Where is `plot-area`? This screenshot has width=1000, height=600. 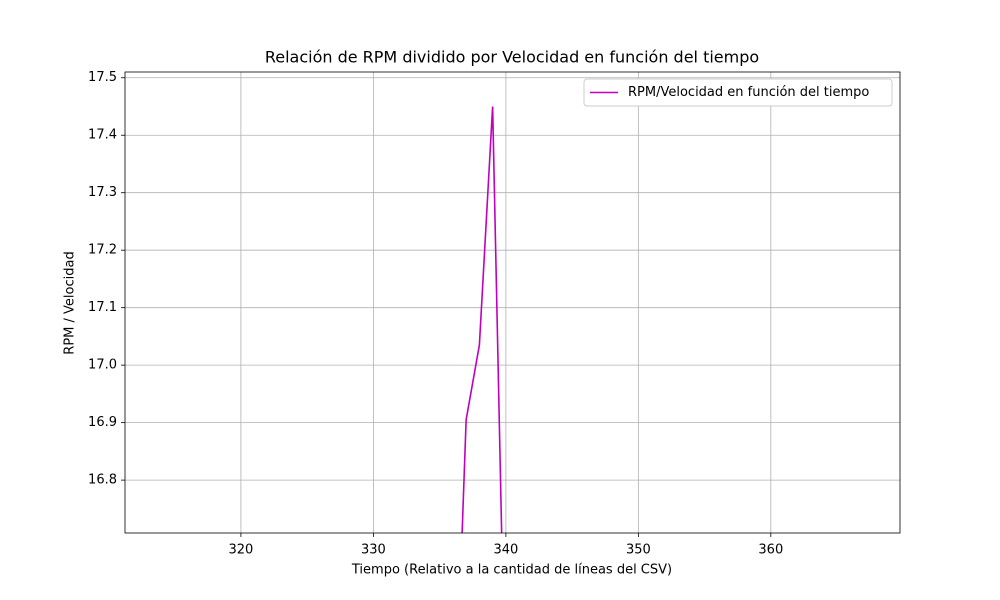 plot-area is located at coordinates (482, 319).